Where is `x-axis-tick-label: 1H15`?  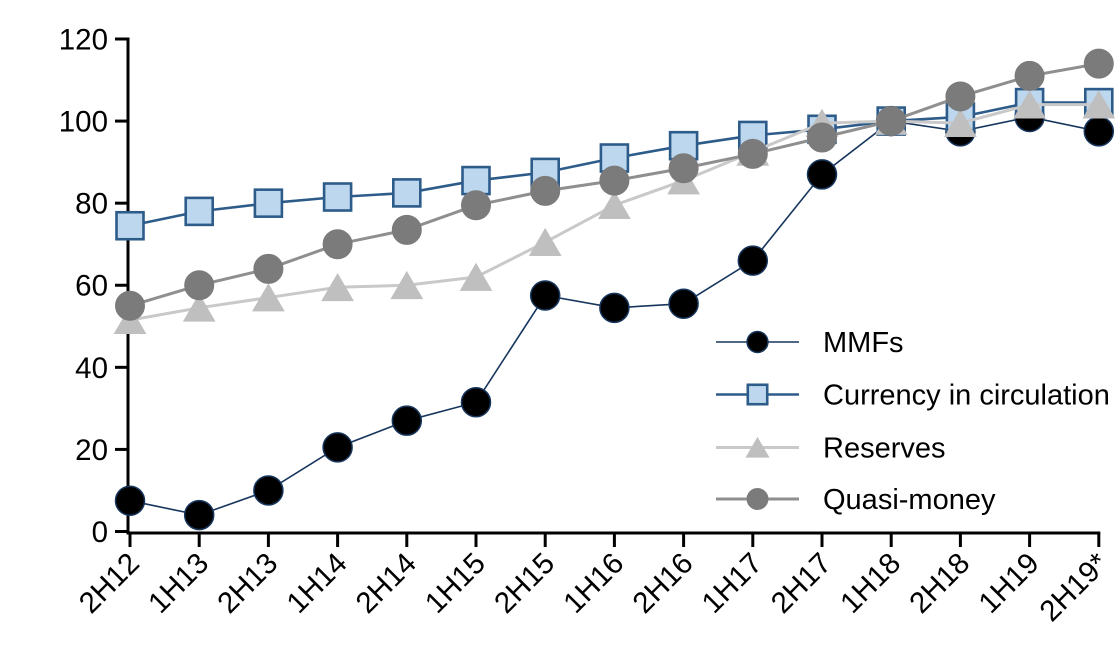 x-axis-tick-label: 1H15 is located at coordinates (455, 583).